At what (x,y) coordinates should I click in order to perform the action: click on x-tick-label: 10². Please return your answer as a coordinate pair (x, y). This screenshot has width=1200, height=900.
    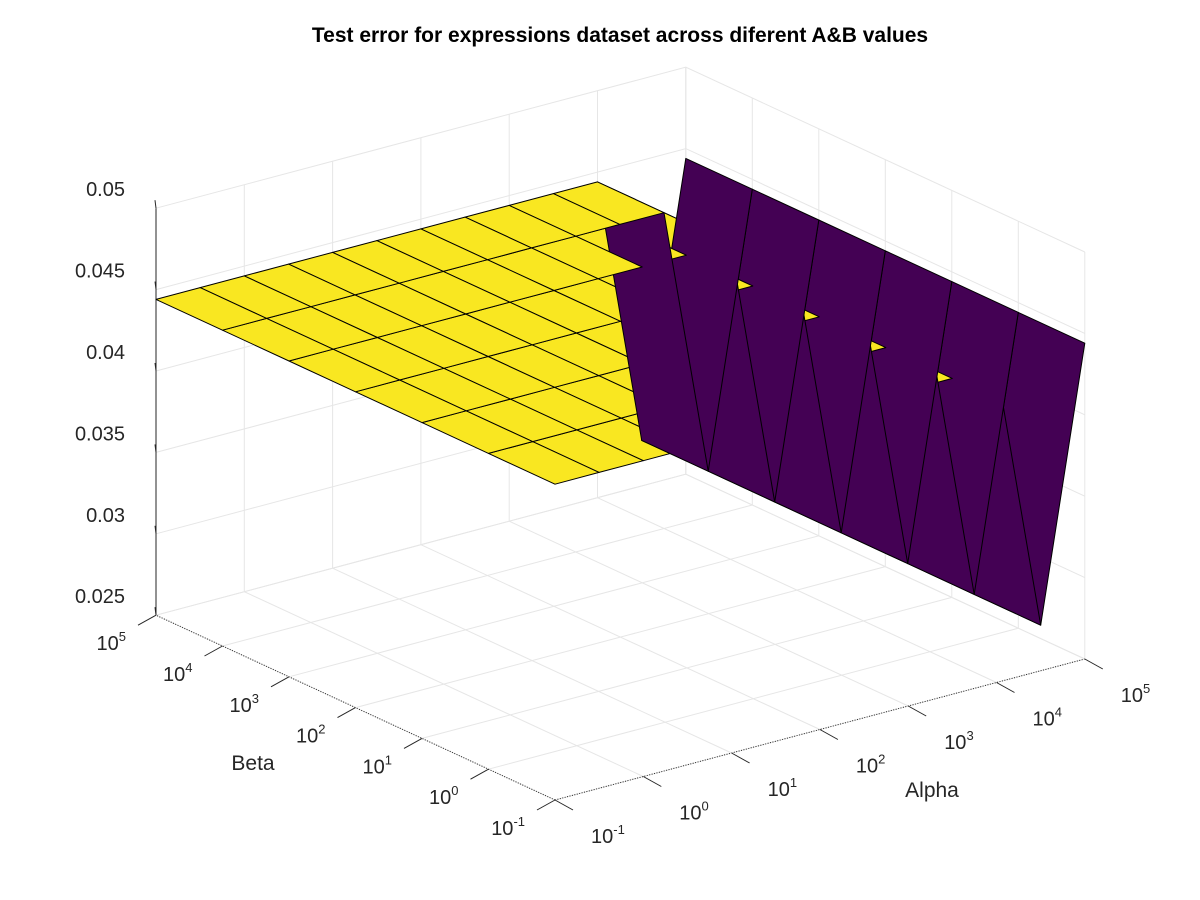
    Looking at the image, I should click on (870, 765).